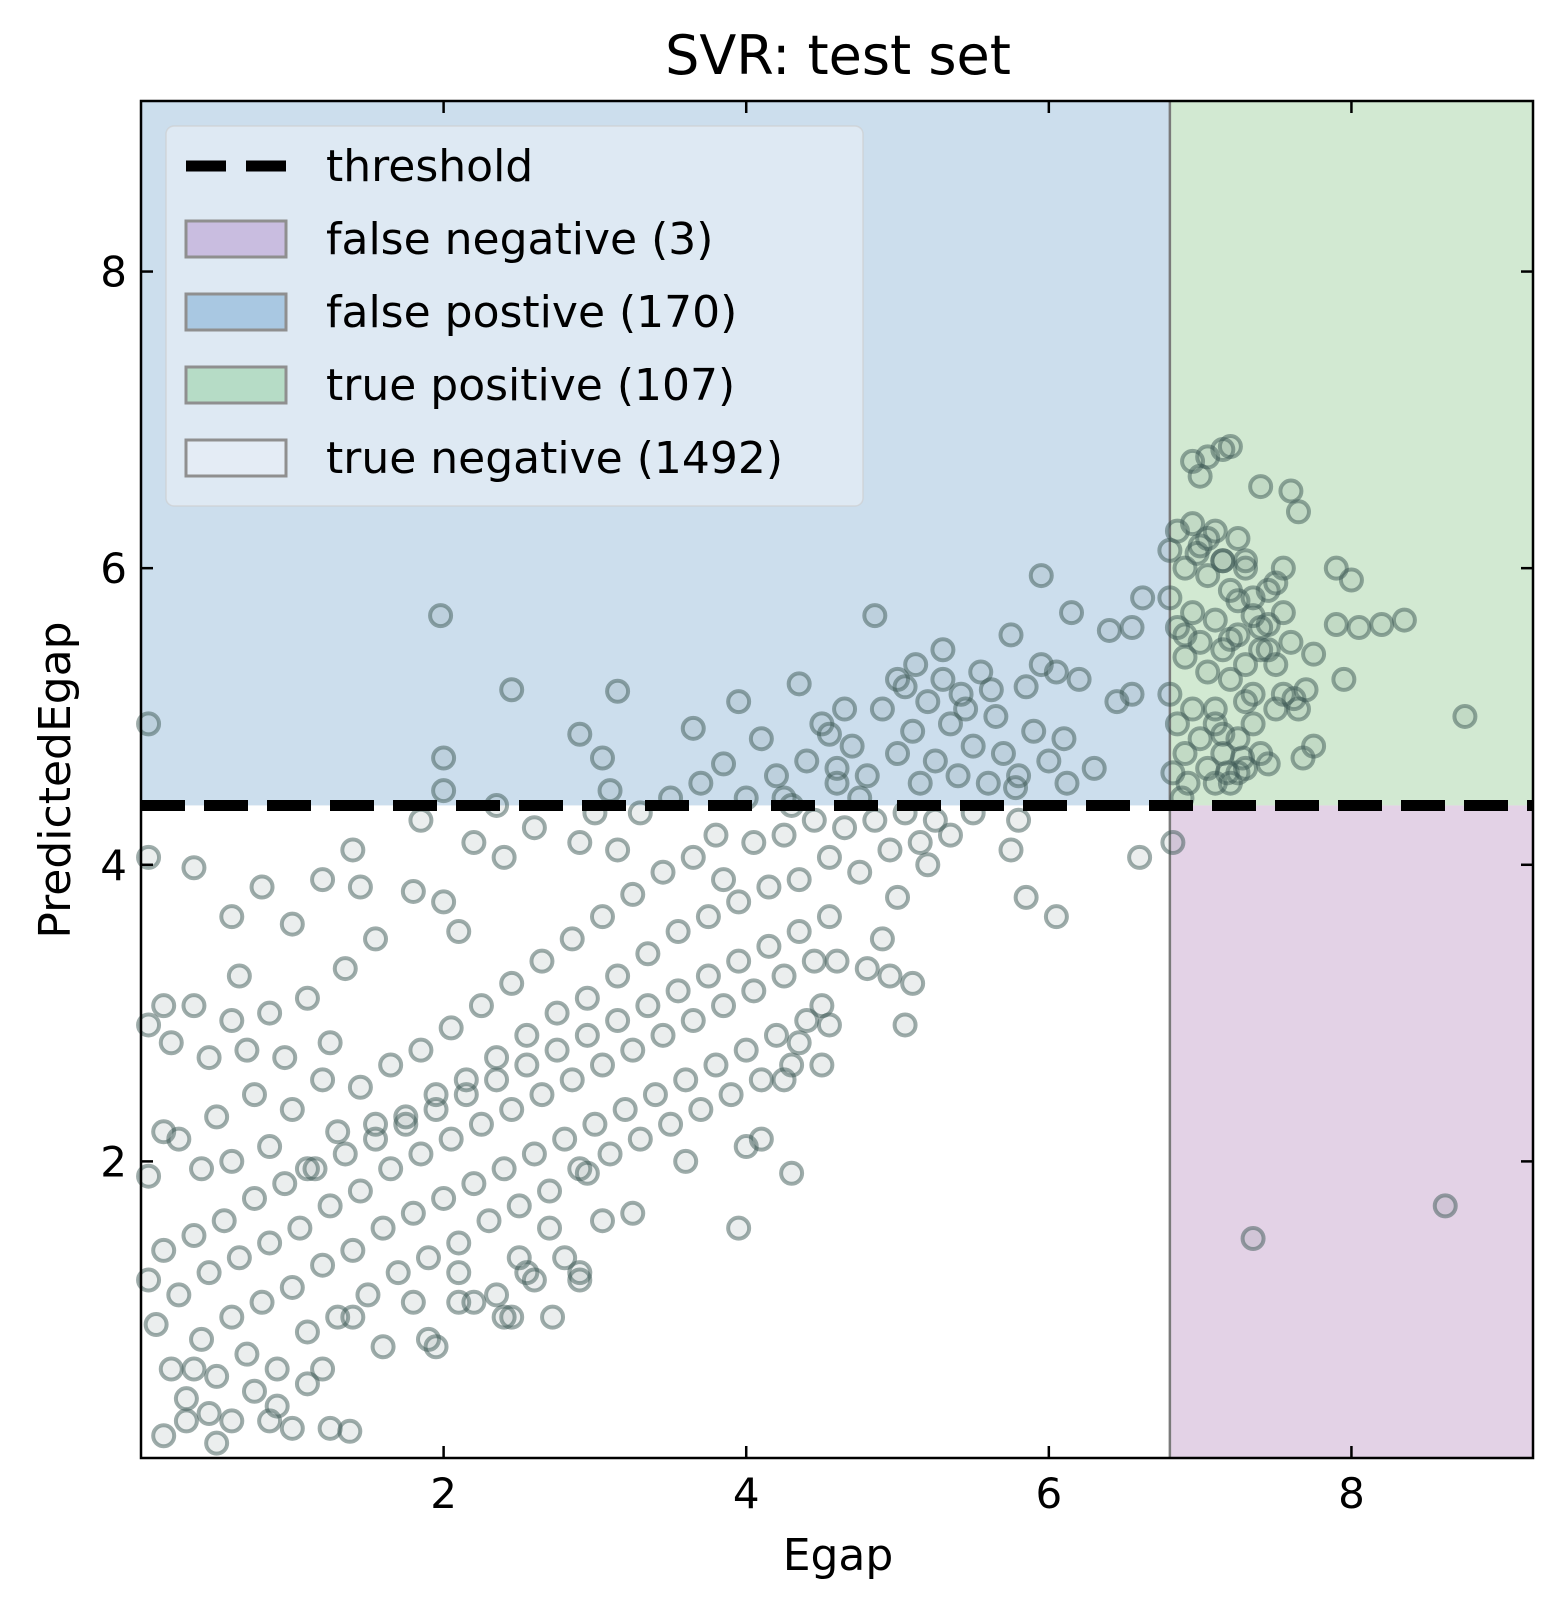 This screenshot has height=1617, width=1568. Describe the element at coordinates (236, 458) in the screenshot. I see `legend-patch-swatch` at that location.